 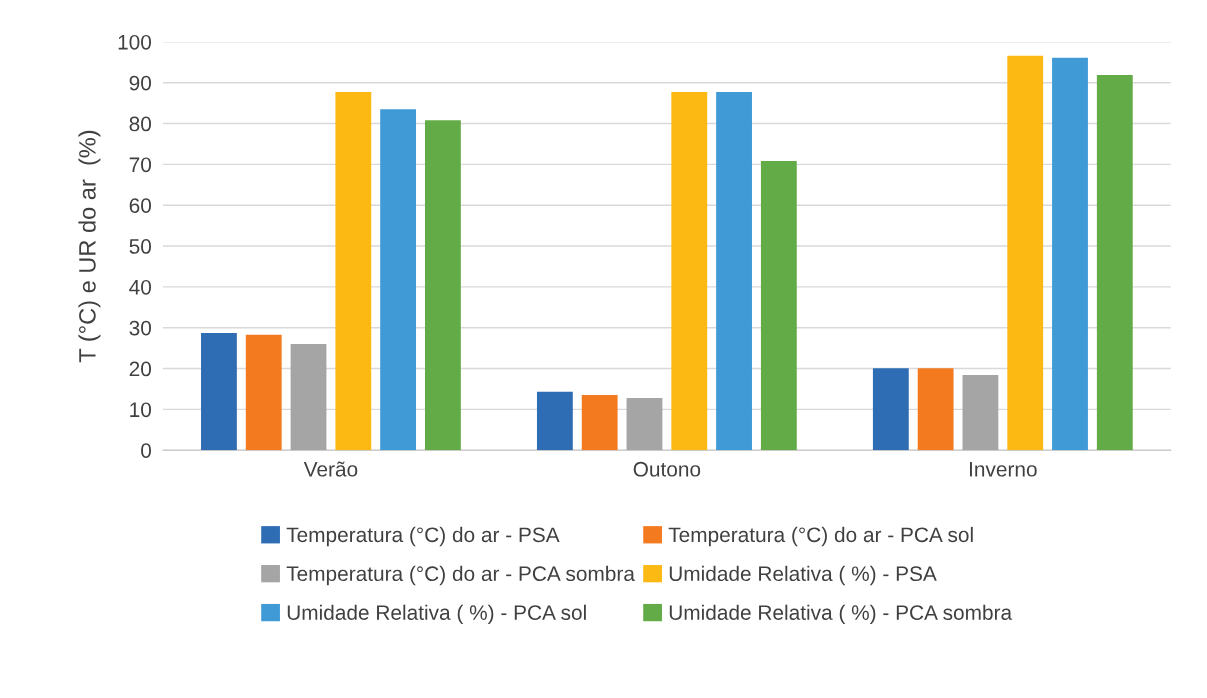 I want to click on legend-label: Temperatura (°C) do ar - PSA, so click(x=423, y=536).